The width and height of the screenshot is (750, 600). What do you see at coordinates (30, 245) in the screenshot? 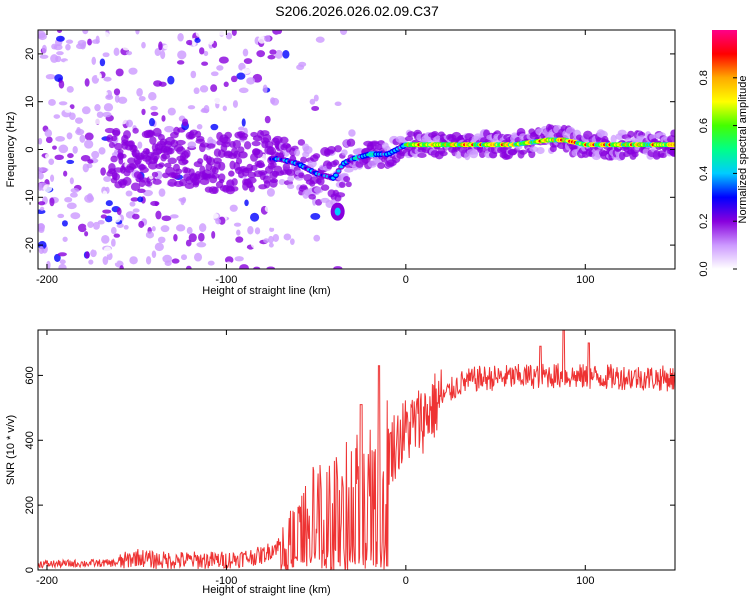
I see `y-tick-label: -20` at bounding box center [30, 245].